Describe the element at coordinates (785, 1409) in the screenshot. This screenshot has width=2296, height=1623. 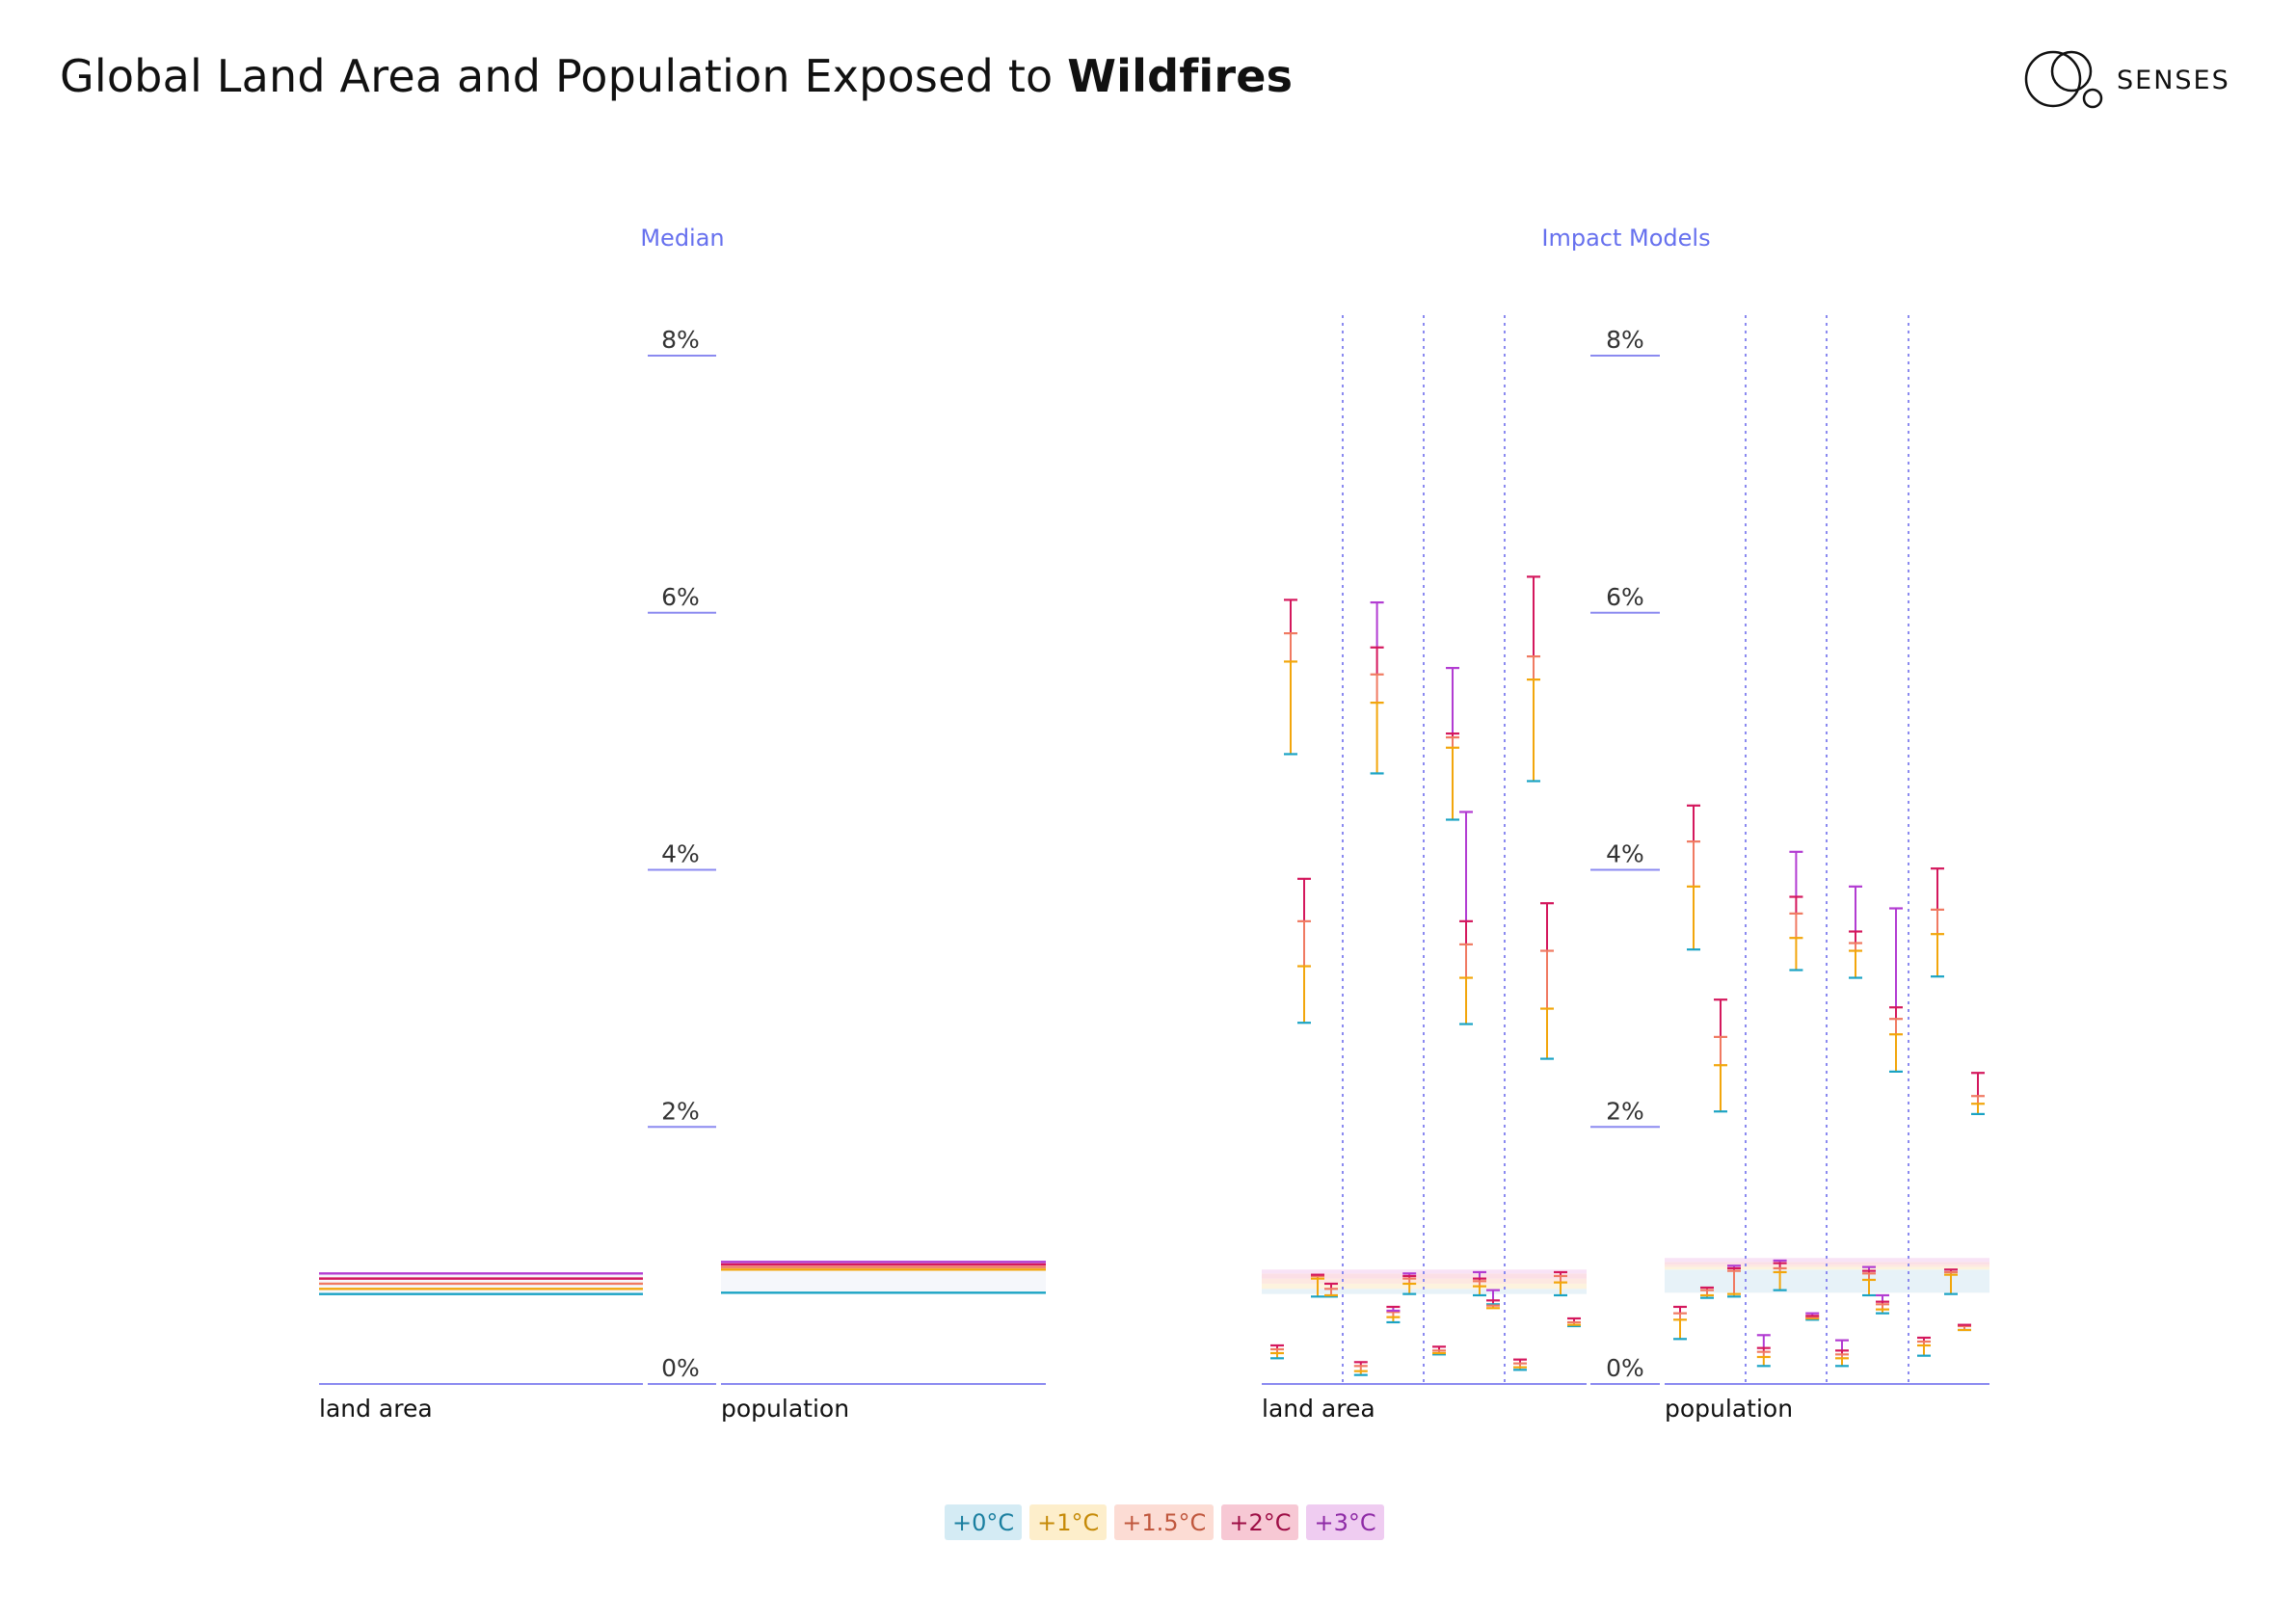
I see `median-category-label: population` at that location.